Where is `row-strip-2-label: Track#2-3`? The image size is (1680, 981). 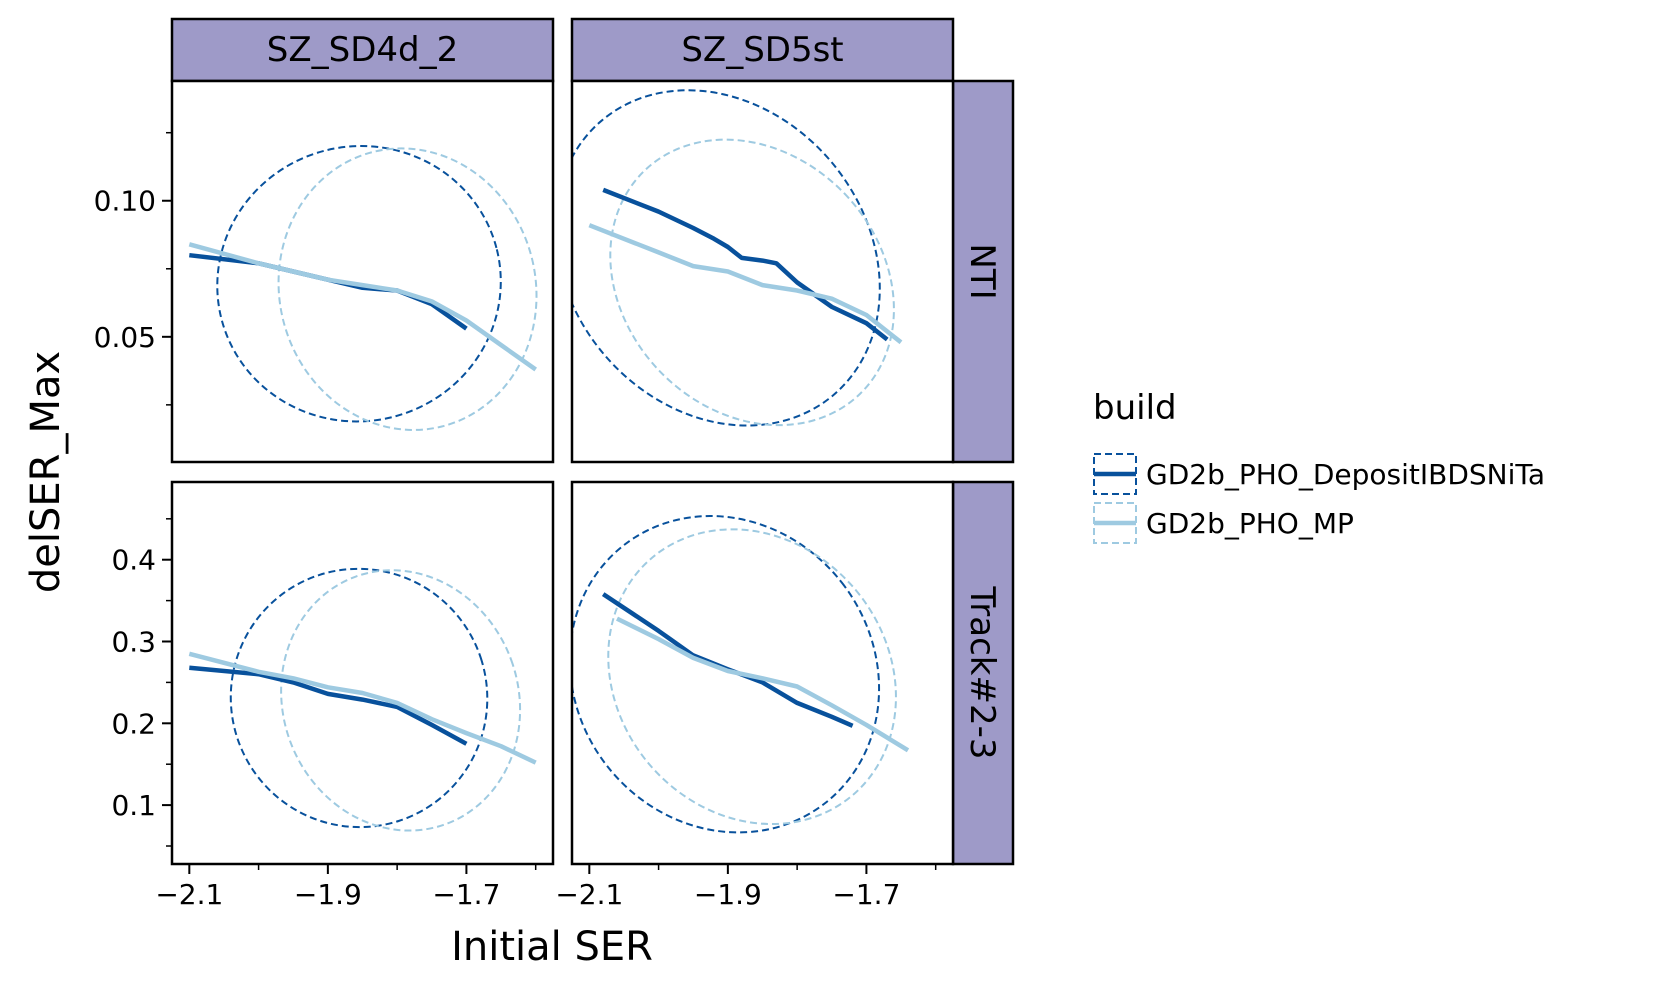
row-strip-2-label: Track#2-3 is located at coordinates (982, 673).